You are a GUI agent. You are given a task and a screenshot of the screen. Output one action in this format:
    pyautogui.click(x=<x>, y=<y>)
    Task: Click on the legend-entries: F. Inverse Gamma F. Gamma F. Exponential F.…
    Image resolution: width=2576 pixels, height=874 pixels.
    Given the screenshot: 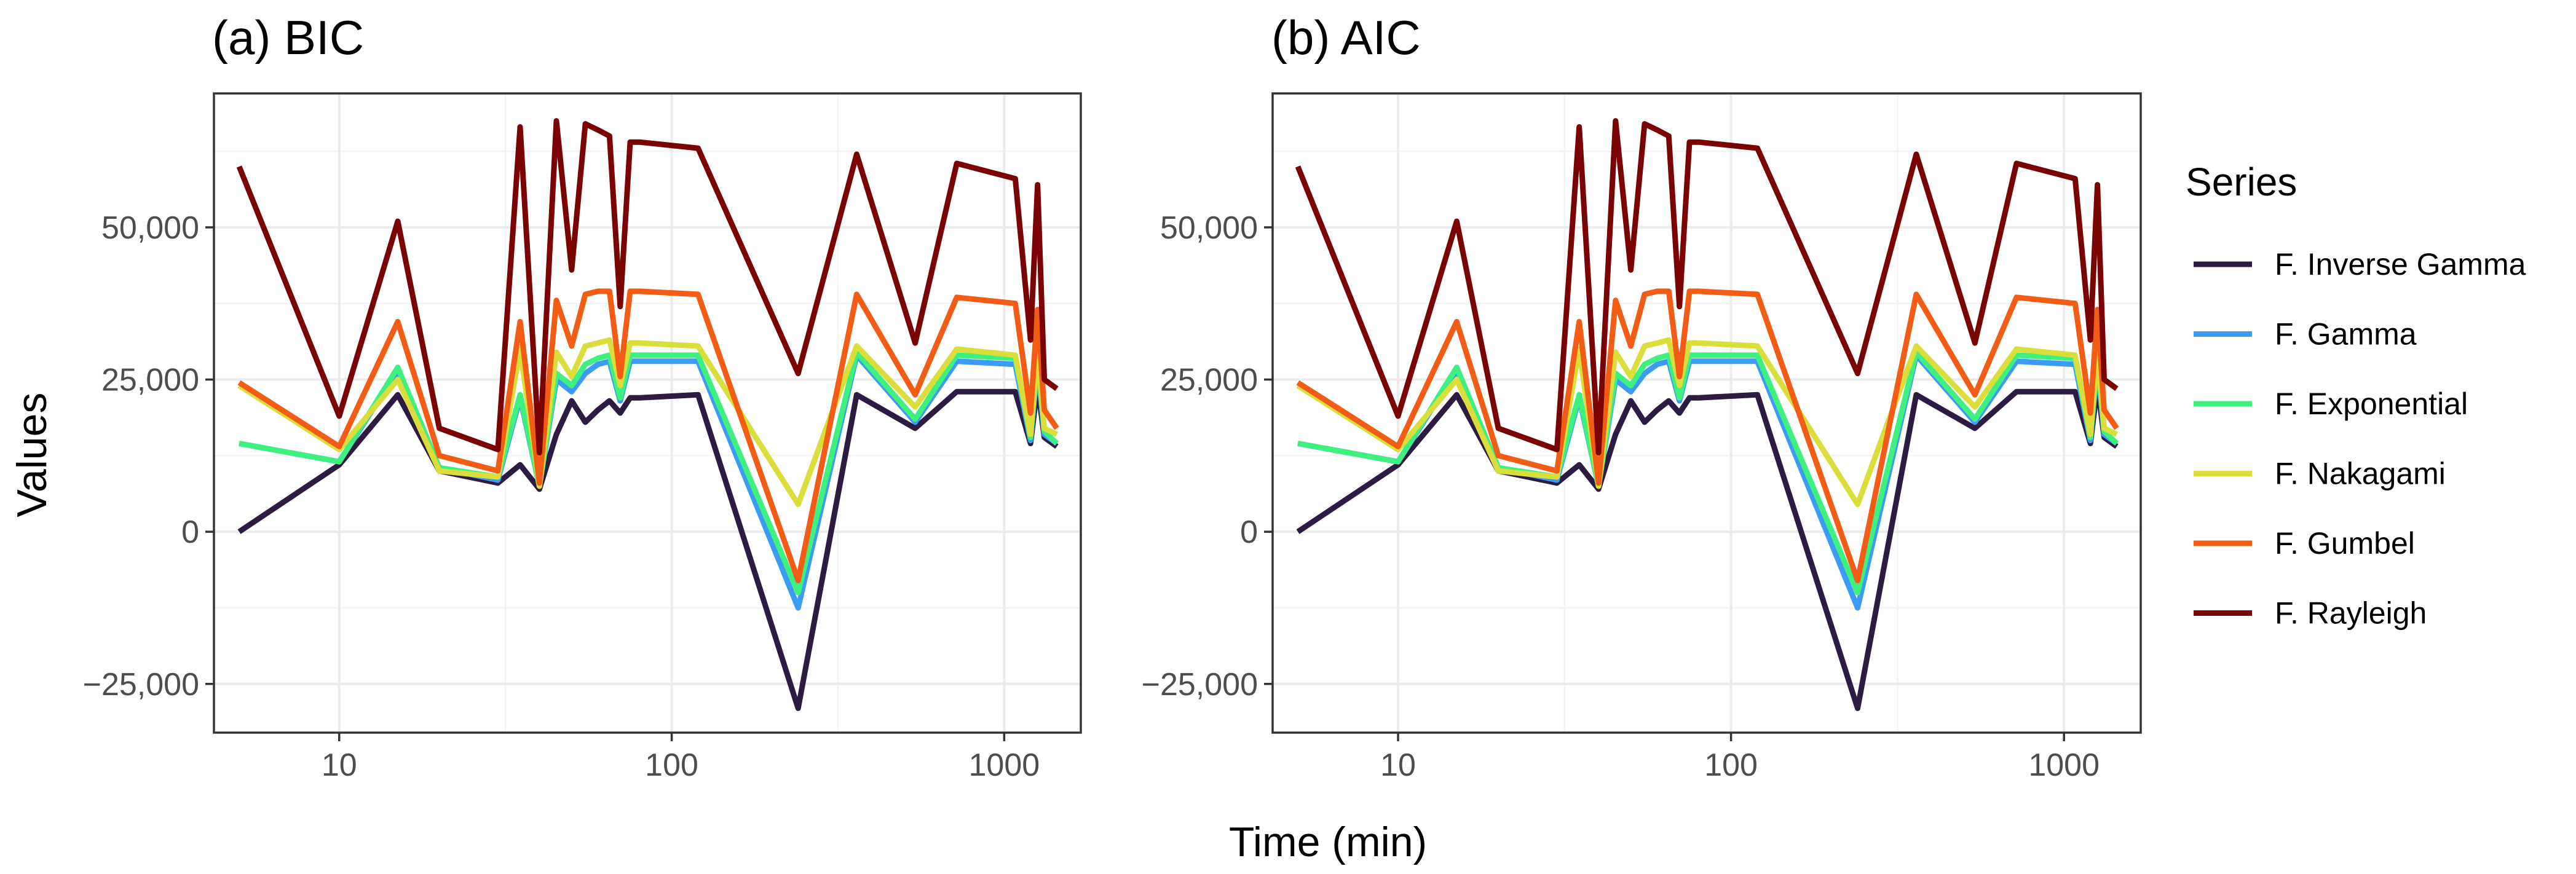 What is the action you would take?
    pyautogui.click(x=2360, y=439)
    